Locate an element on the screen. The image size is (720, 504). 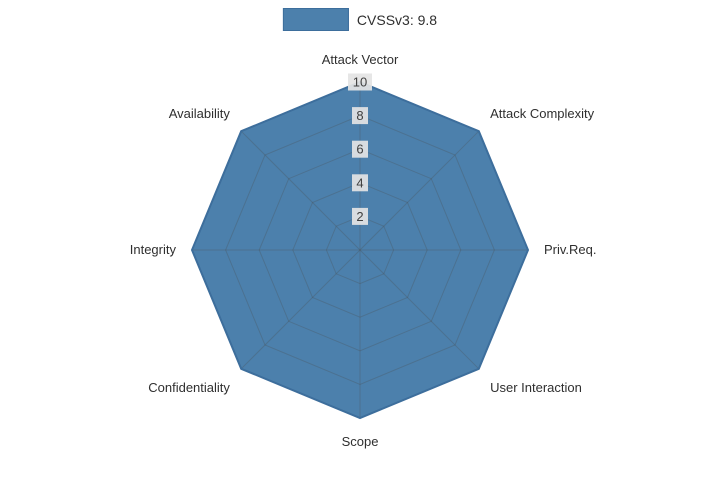
radial-tick-label: 10 is located at coordinates (360, 82).